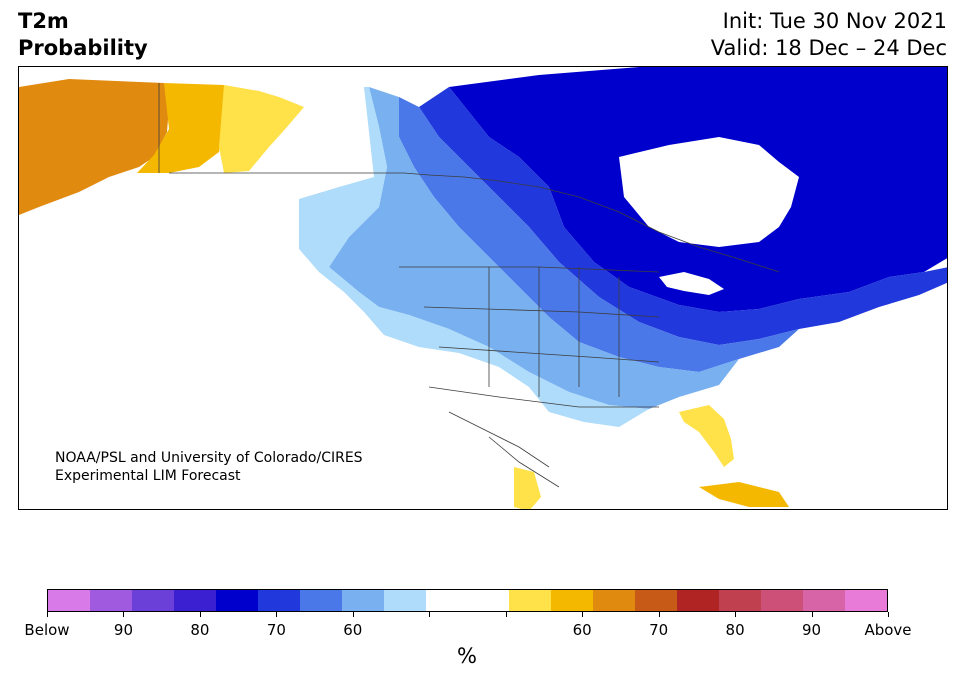  I want to click on great-lakes, so click(691, 283).